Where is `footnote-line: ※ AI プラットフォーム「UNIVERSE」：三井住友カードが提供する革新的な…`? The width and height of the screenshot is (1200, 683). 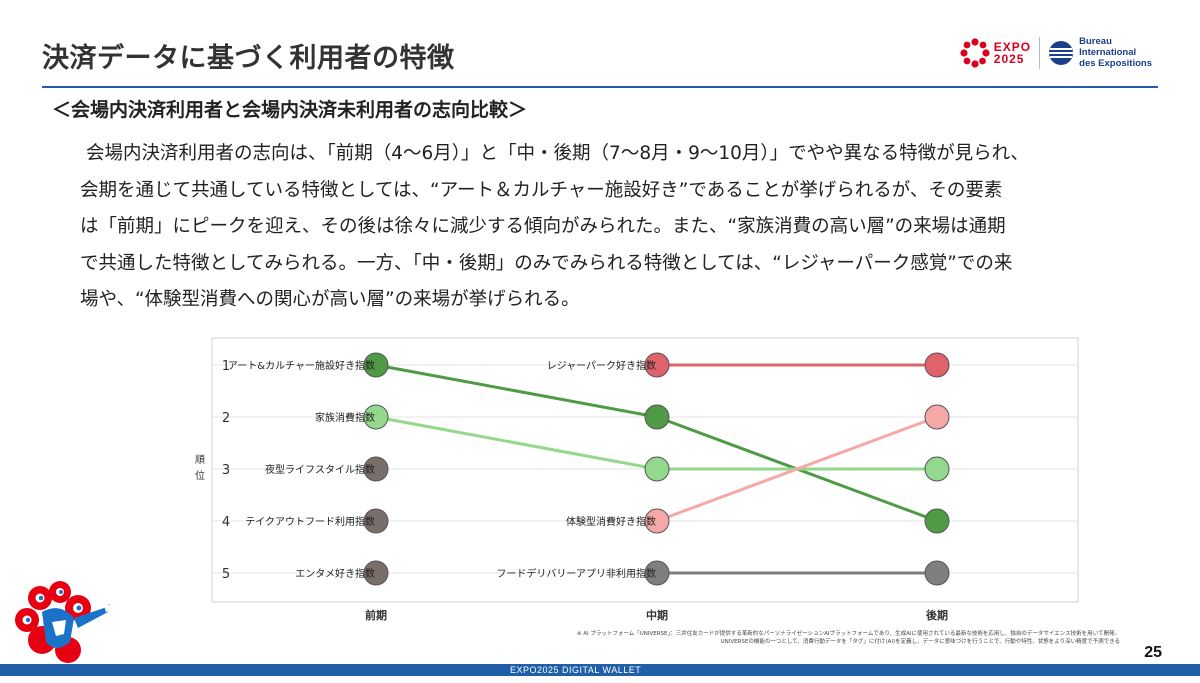
footnote-line: ※ AI プラットフォーム「UNIVERSE」：三井住友カードが提供する革新的な… is located at coordinates (848, 634).